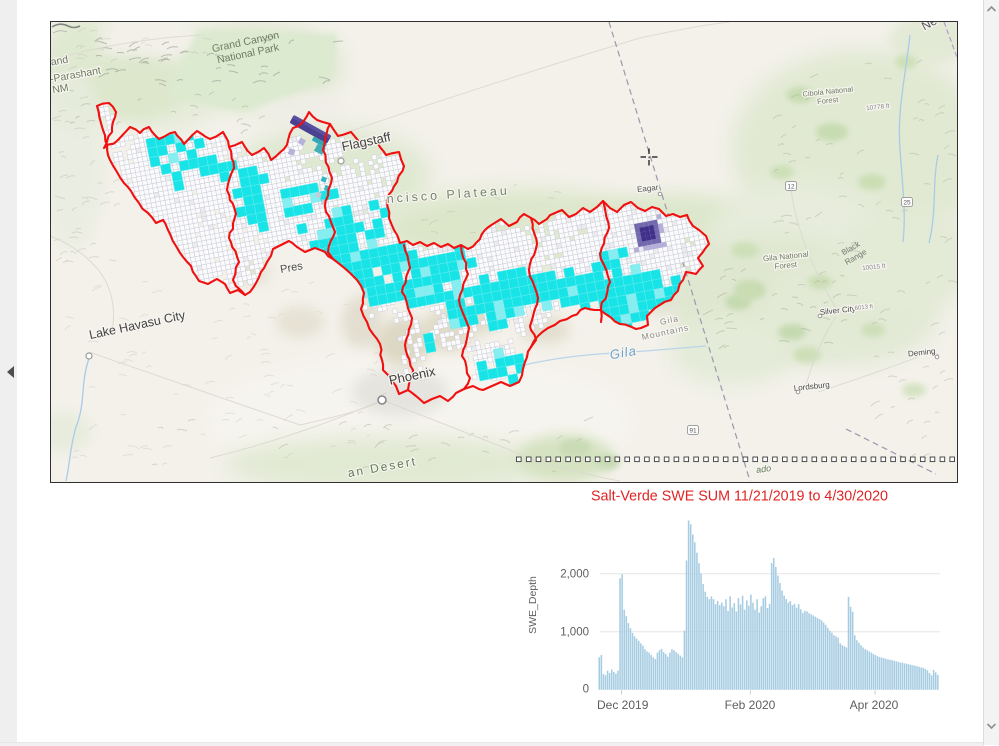  I want to click on svg-text: Feb 2020, so click(750, 705).